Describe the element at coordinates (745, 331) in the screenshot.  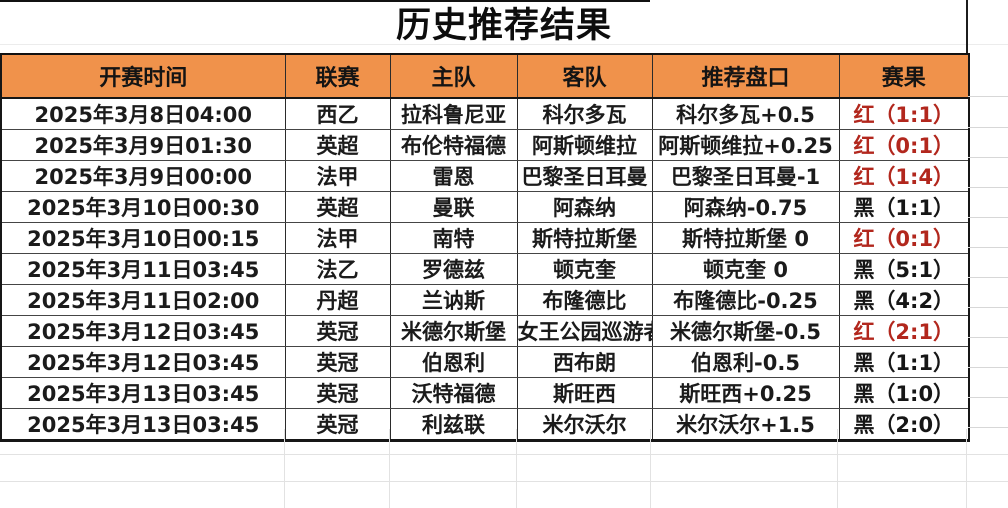
I see `cell-handicap: 米德尔斯堡-0.5` at that location.